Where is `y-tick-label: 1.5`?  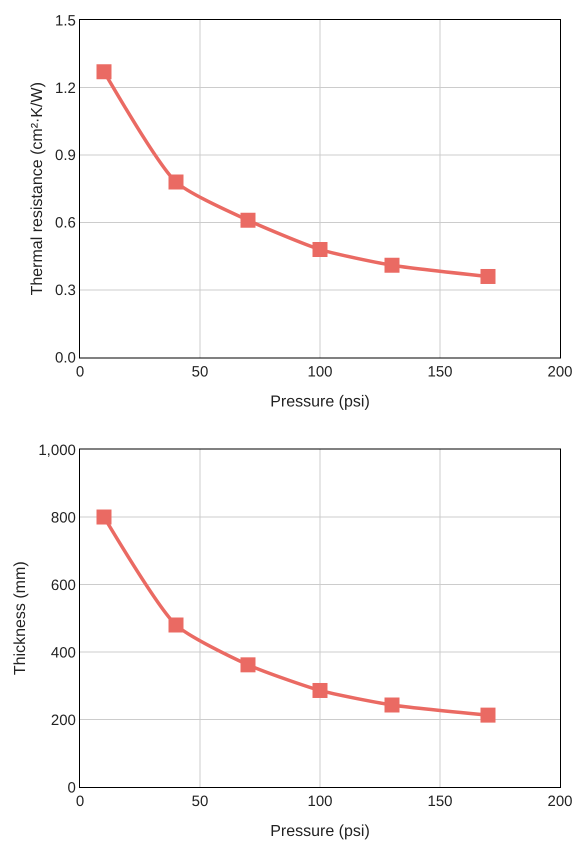
y-tick-label: 1.5 is located at coordinates (65, 21).